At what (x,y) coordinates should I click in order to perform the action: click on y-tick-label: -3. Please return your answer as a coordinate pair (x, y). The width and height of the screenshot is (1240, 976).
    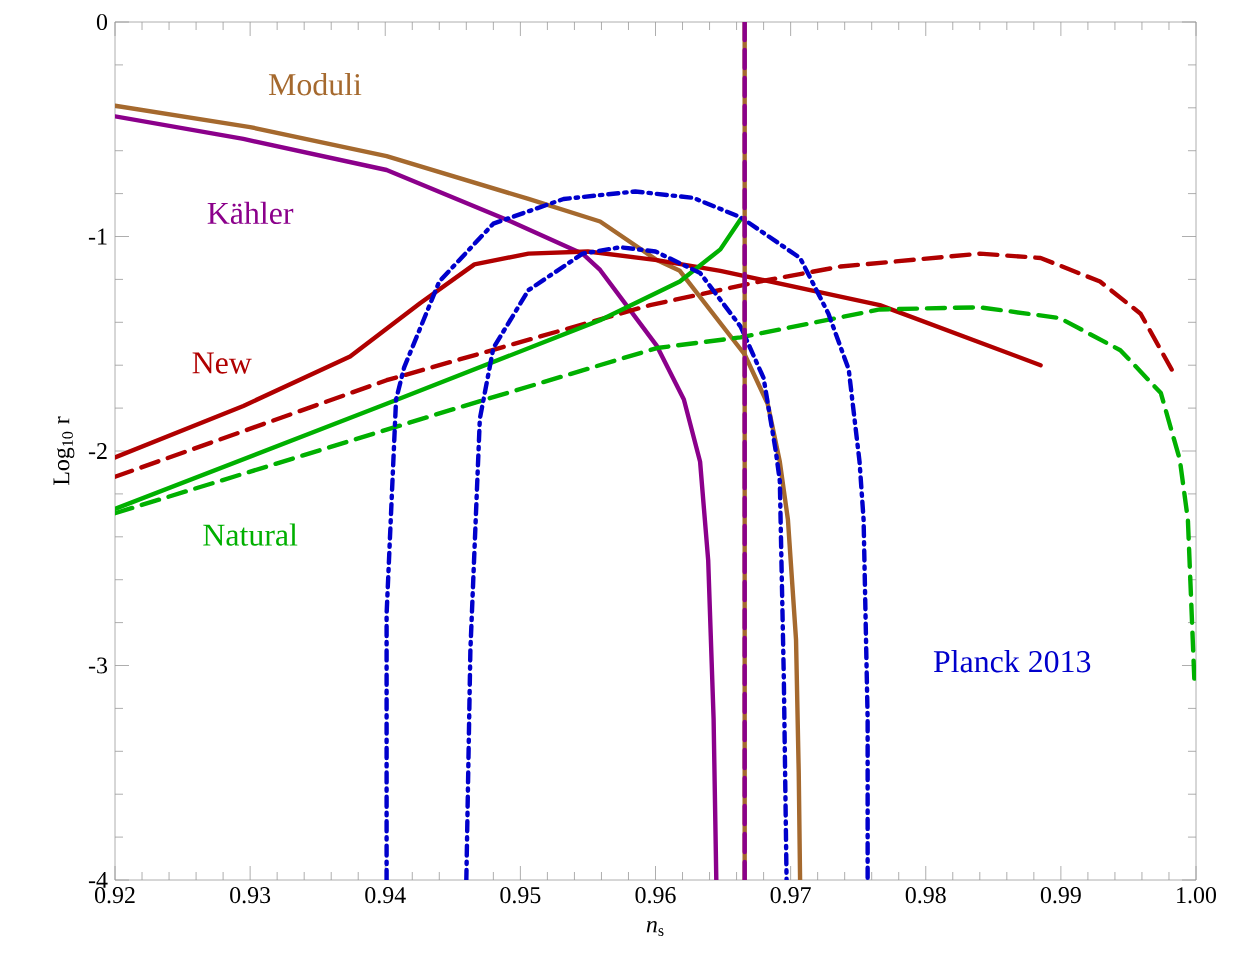
    Looking at the image, I should click on (98, 665).